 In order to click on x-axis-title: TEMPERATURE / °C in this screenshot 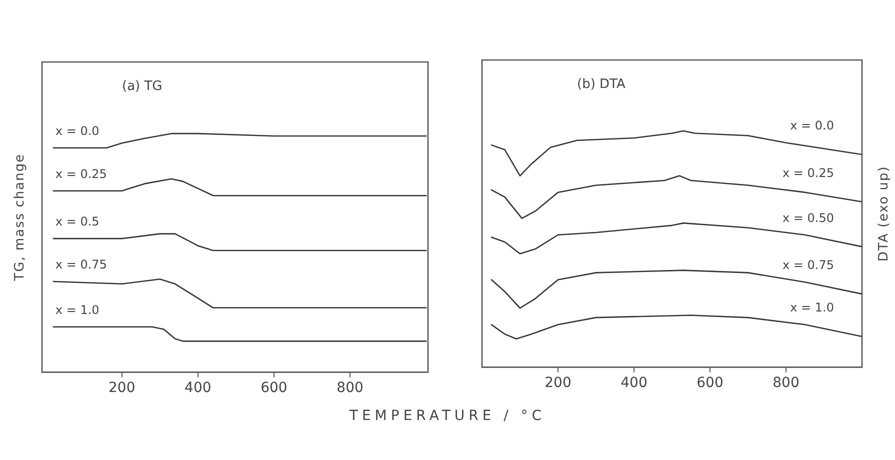, I will do `click(447, 416)`.